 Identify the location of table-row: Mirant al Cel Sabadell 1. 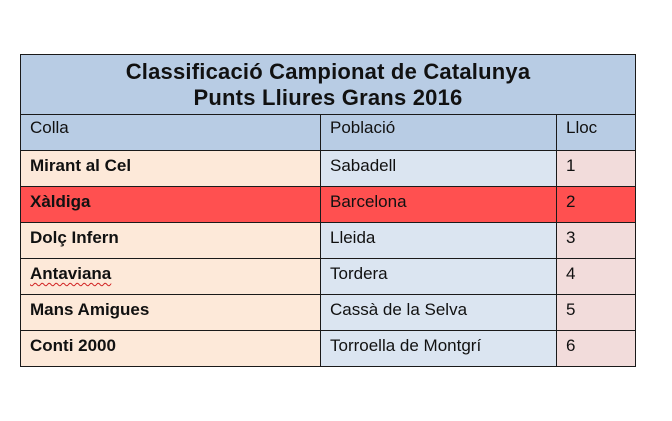
(328, 169).